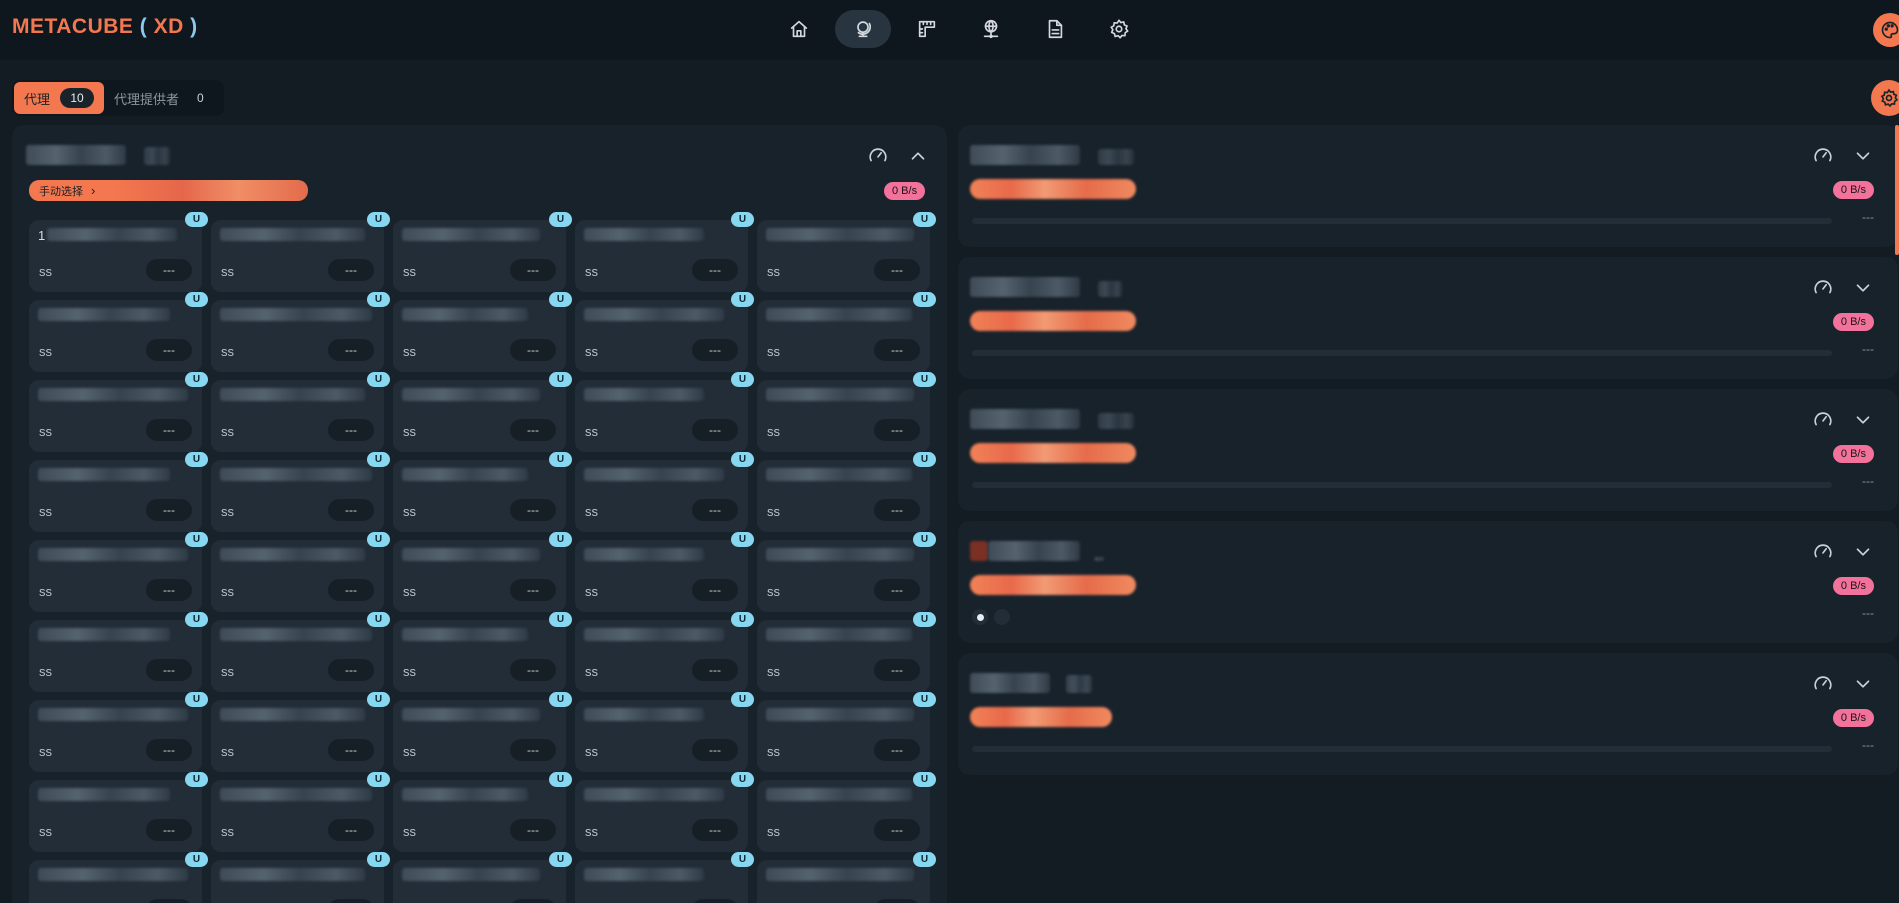  I want to click on tab-proxies: 代理 10, so click(59, 98).